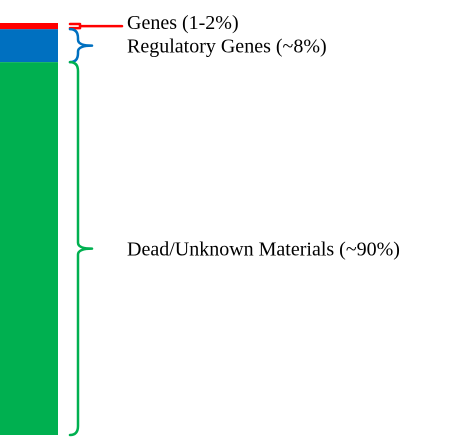 This screenshot has width=470, height=438. What do you see at coordinates (263, 250) in the screenshot?
I see `segment-label-3: Dead/Unknown Materials (~90%)` at bounding box center [263, 250].